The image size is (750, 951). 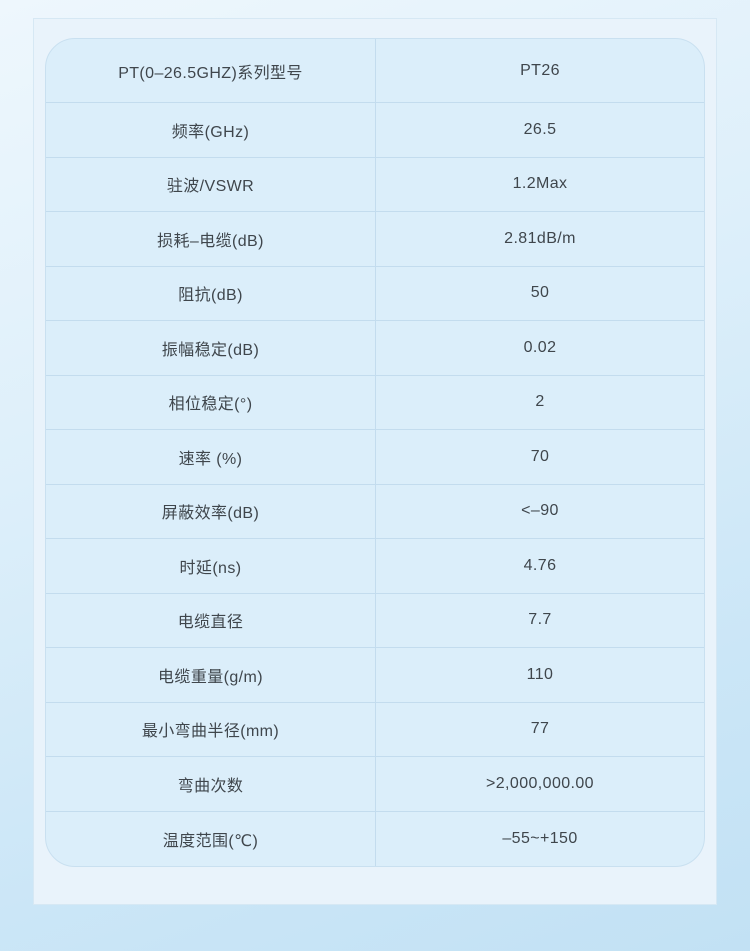 I want to click on spec-value: 26.5, so click(x=540, y=130).